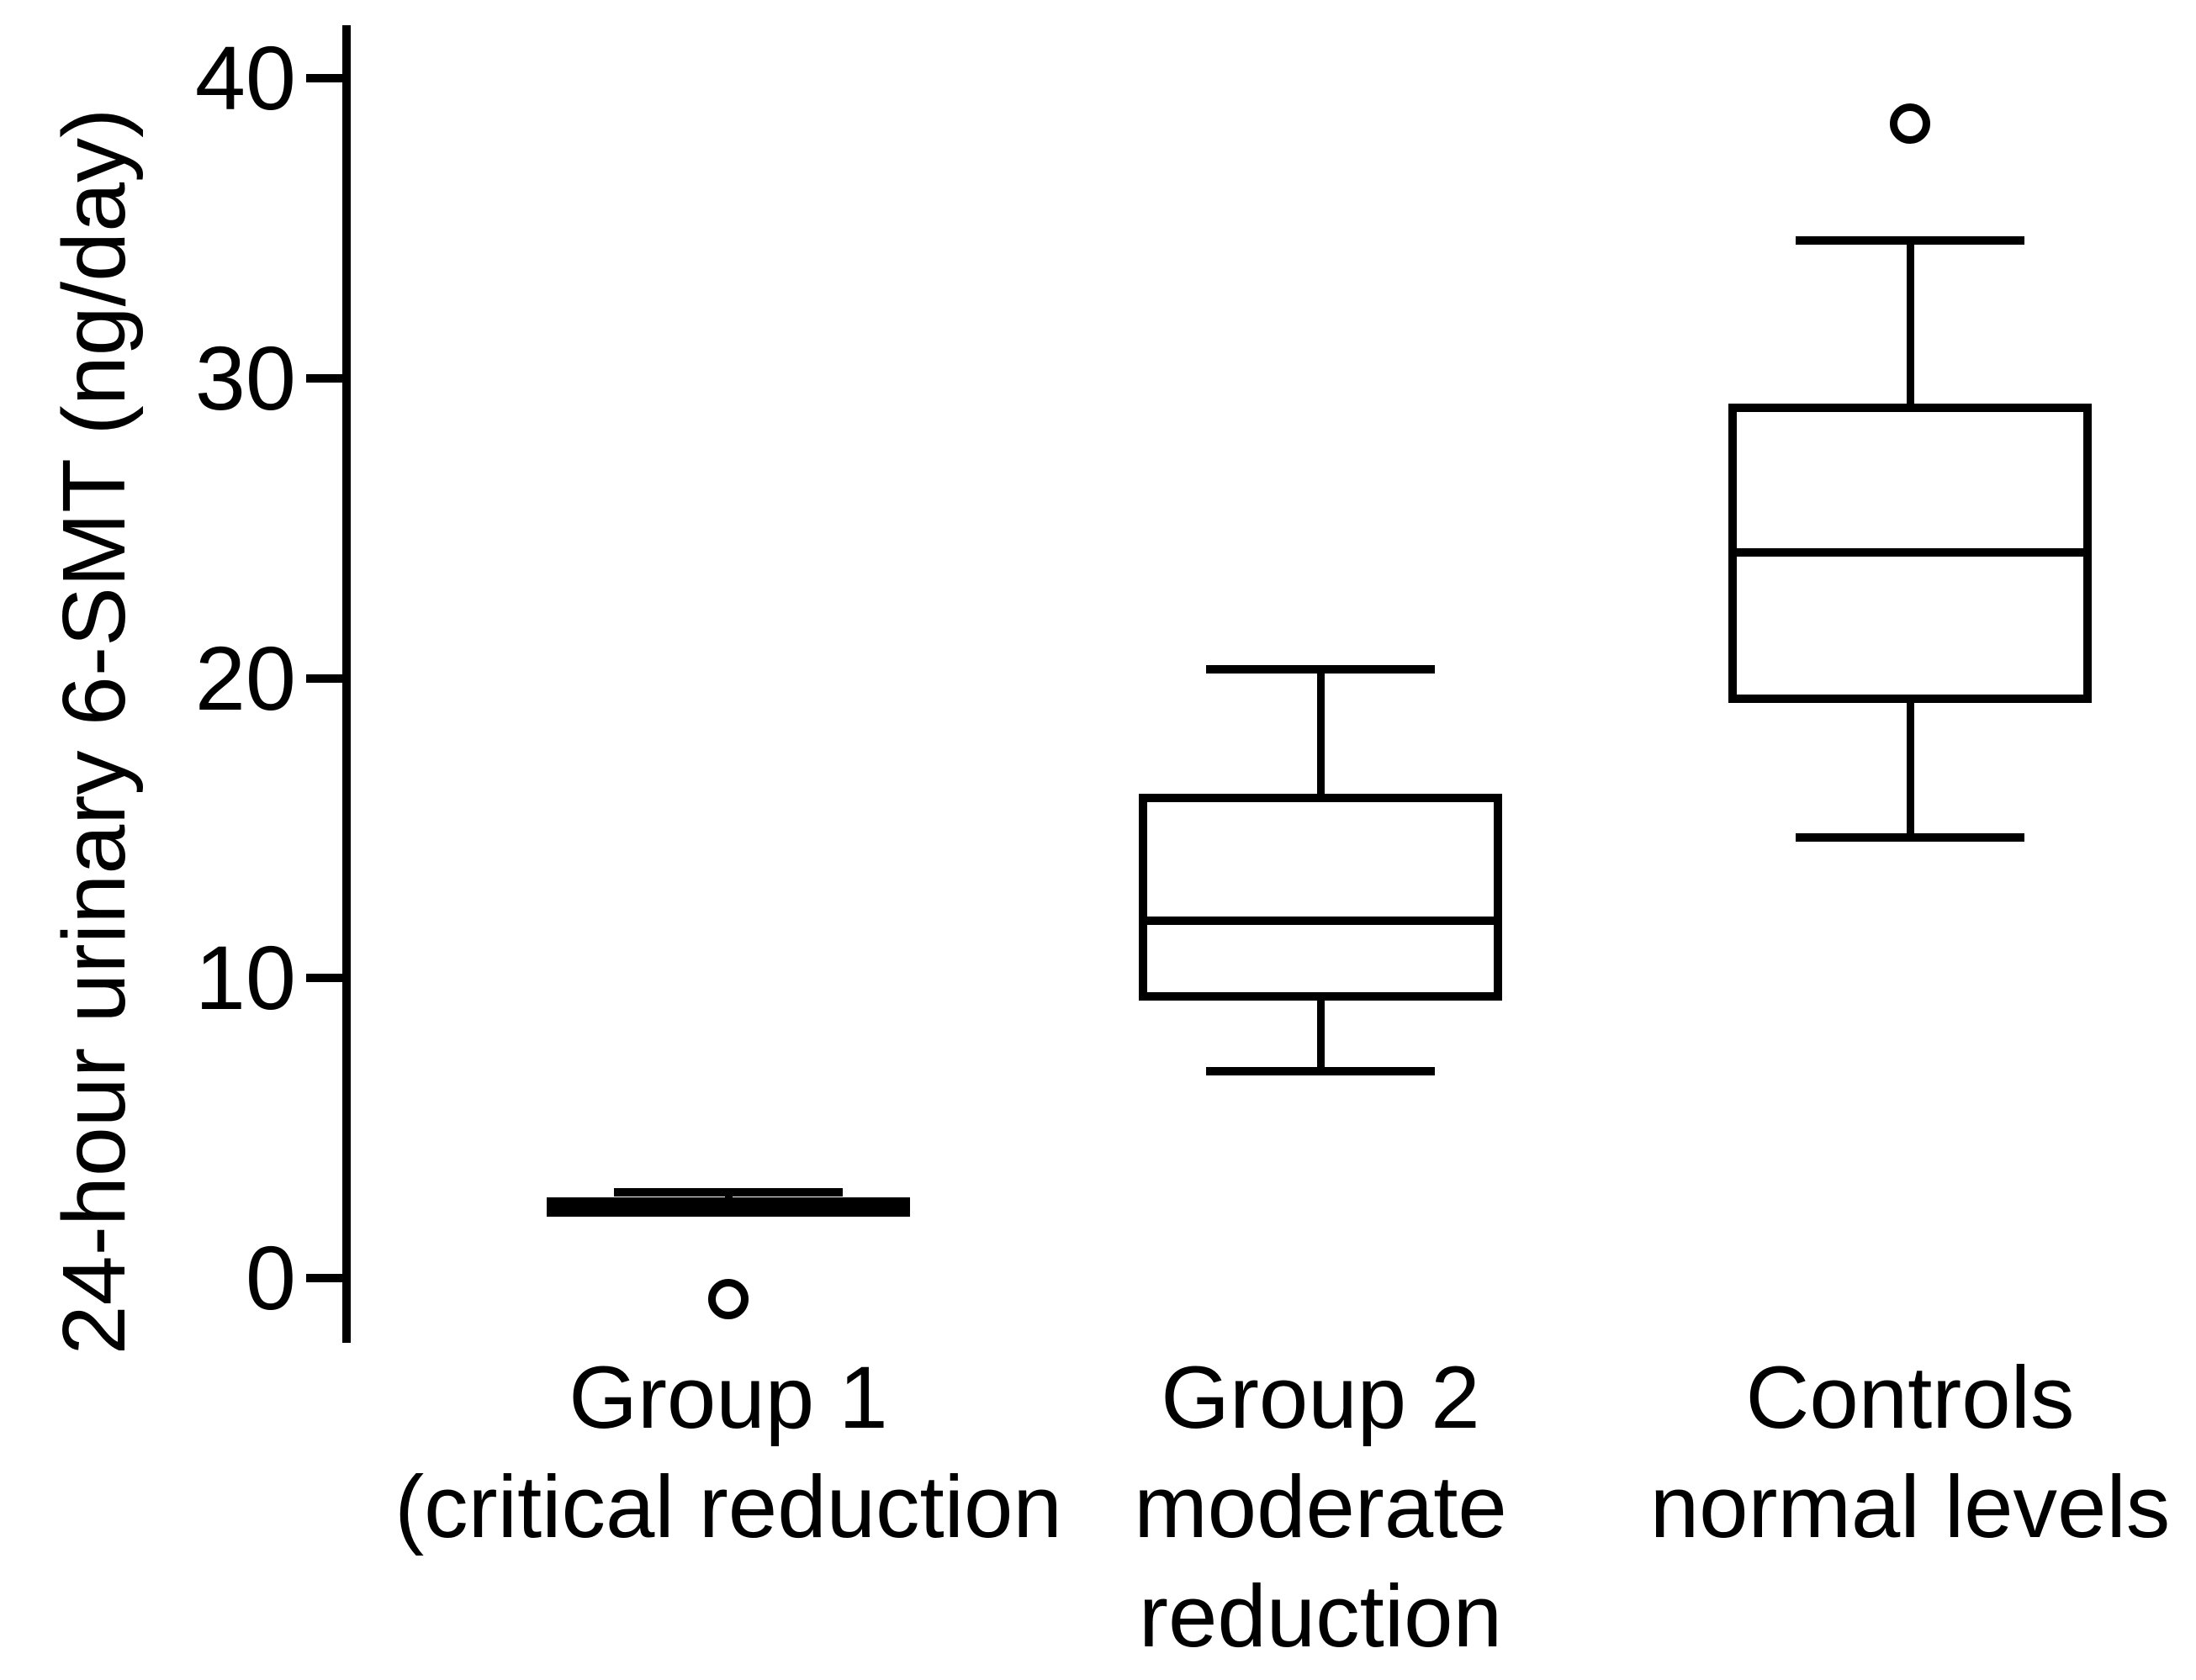  Describe the element at coordinates (245, 378) in the screenshot. I see `y-axis-tick-label: 30` at that location.